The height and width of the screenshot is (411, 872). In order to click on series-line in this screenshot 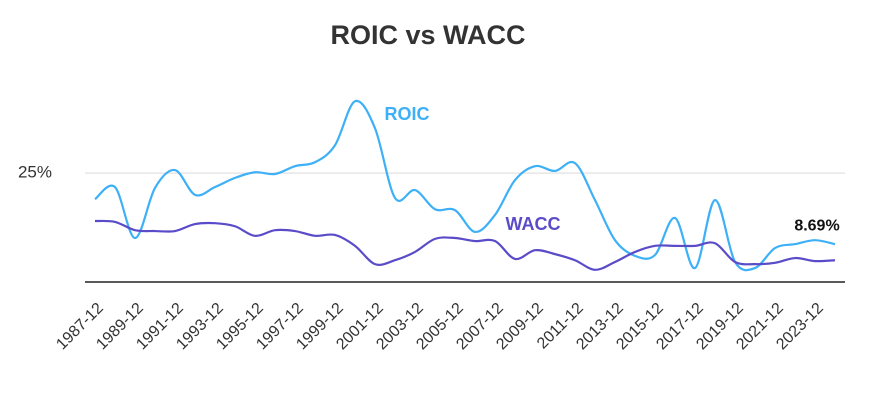, I will do `click(465, 245)`.